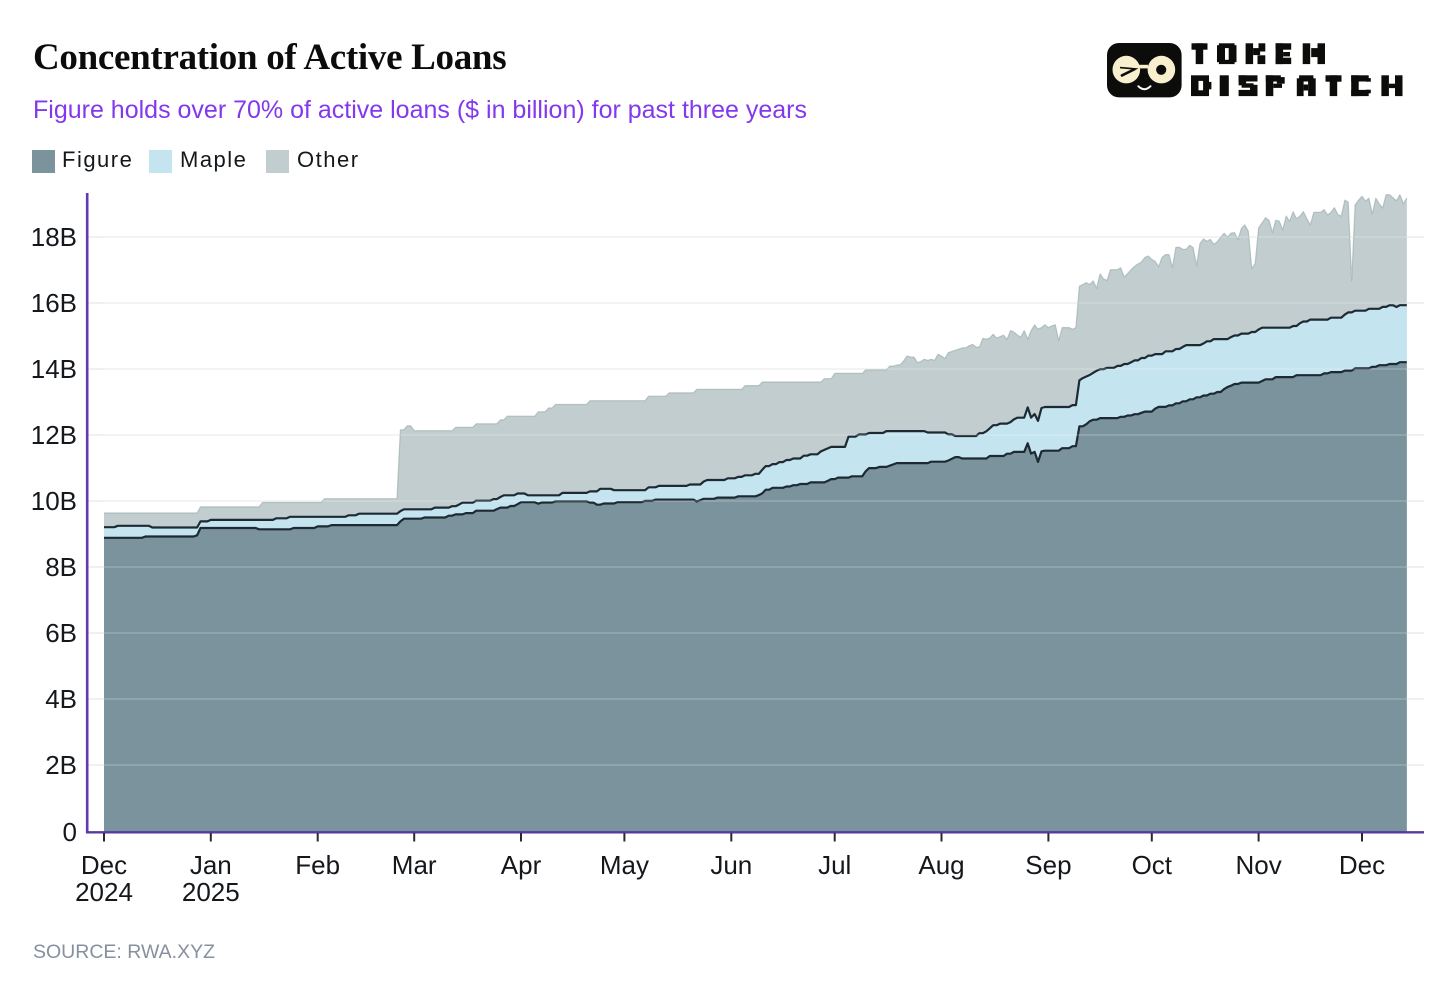 The height and width of the screenshot is (986, 1456). I want to click on svg-text: Feb, so click(317, 865).